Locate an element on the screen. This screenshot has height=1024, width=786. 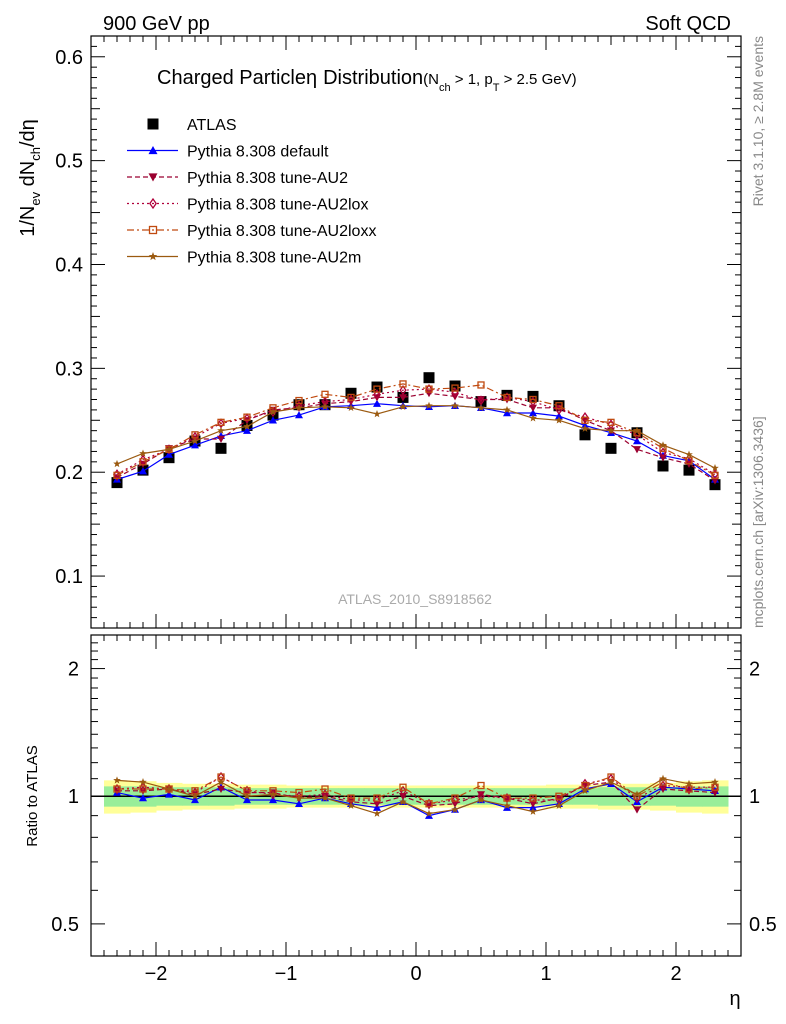
ratio-line-au2m is located at coordinates (416, 796).